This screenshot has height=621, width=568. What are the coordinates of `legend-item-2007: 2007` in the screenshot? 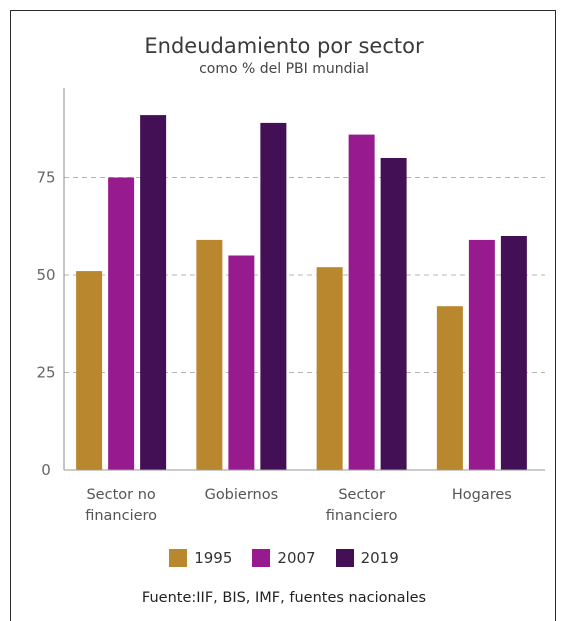 It's located at (284, 558).